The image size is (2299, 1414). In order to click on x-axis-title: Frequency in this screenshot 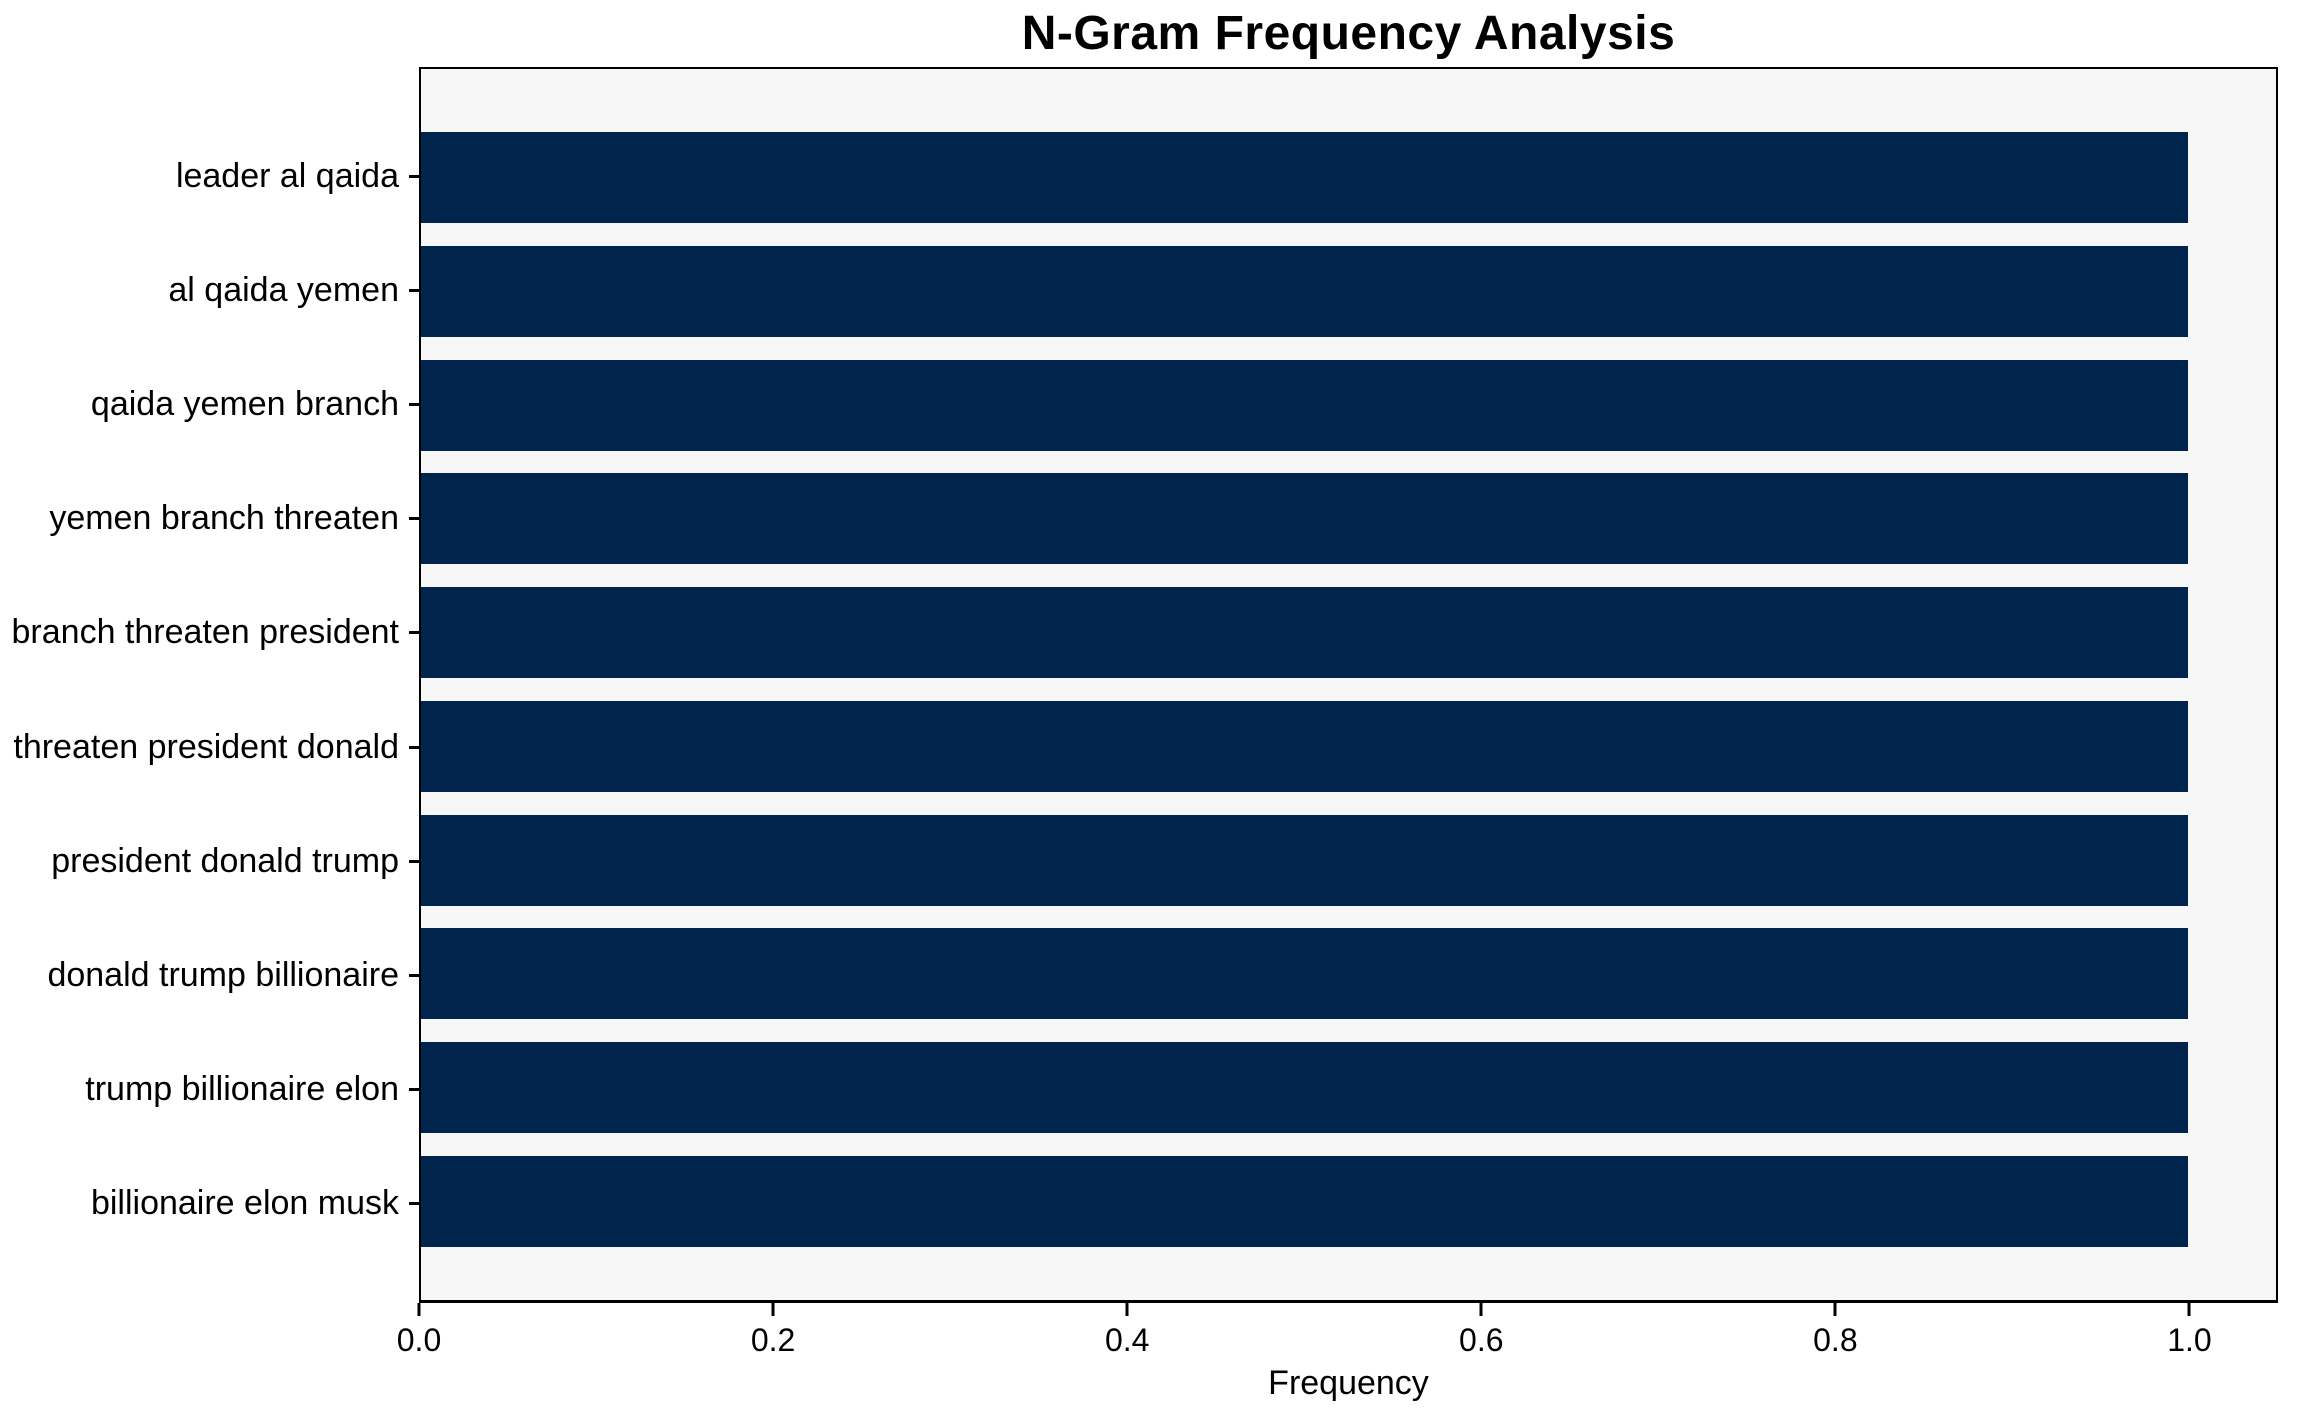, I will do `click(1348, 1383)`.